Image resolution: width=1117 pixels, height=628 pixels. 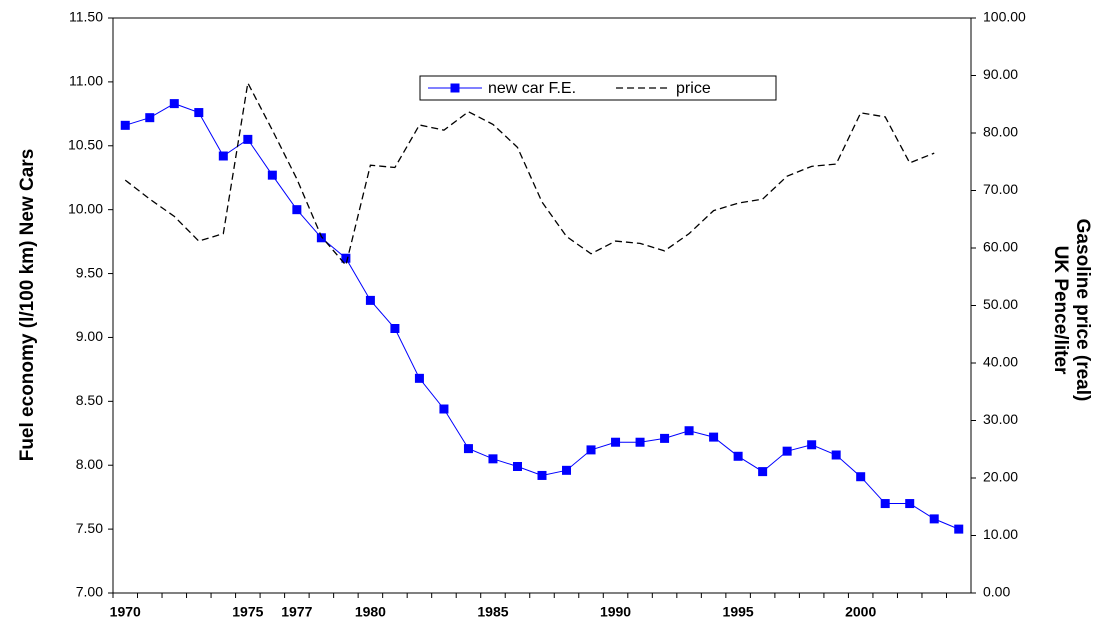 What do you see at coordinates (615, 612) in the screenshot?
I see `x-tick-label: 1990` at bounding box center [615, 612].